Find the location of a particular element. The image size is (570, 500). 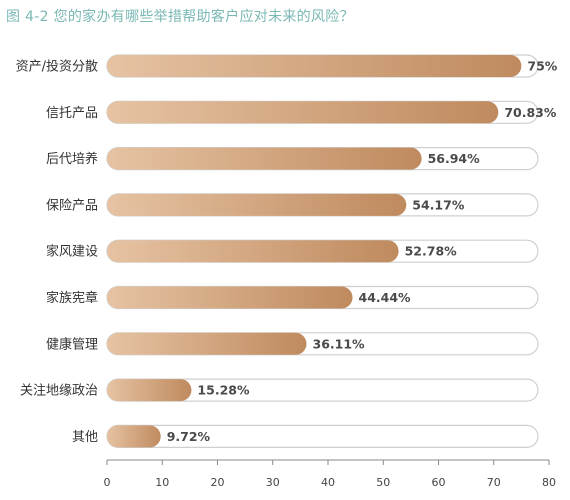

x-tick-label: 0 is located at coordinates (107, 482).